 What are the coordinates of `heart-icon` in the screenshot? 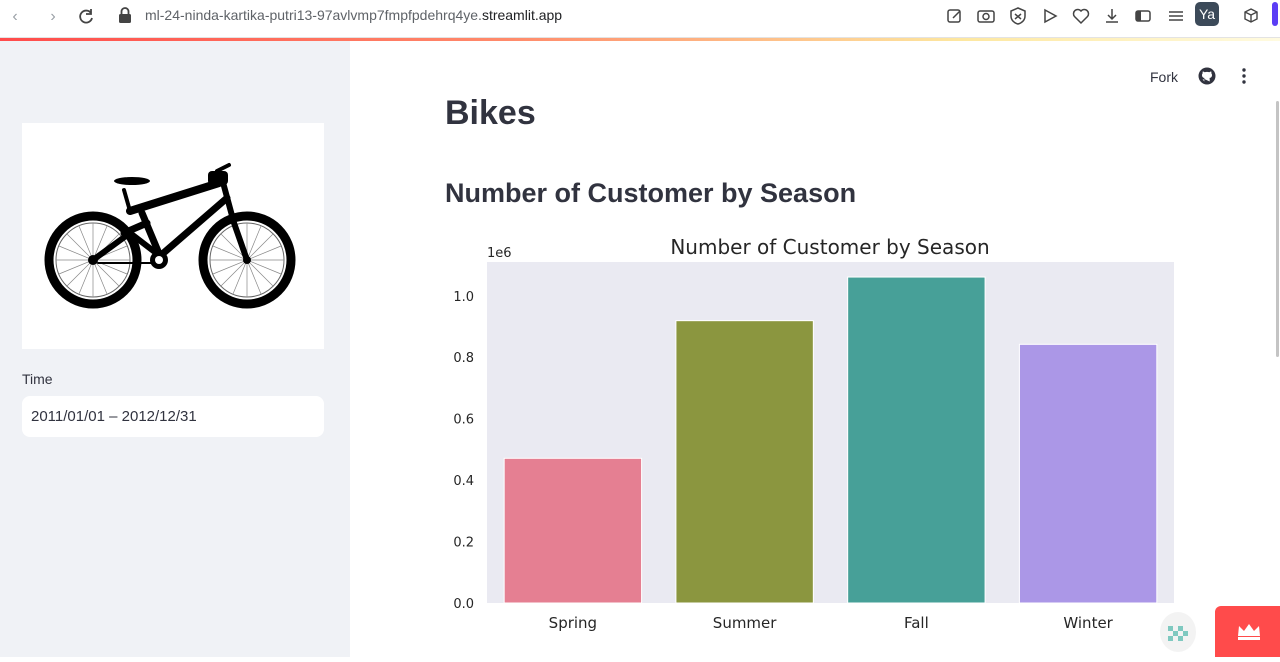 It's located at (1081, 16).